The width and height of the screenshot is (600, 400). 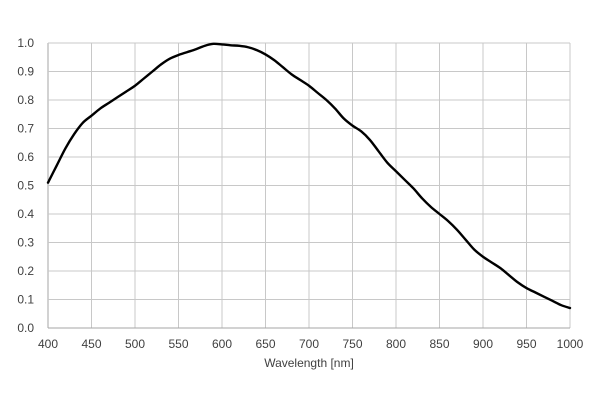 What do you see at coordinates (352, 344) in the screenshot?
I see `x-tick-label: 750` at bounding box center [352, 344].